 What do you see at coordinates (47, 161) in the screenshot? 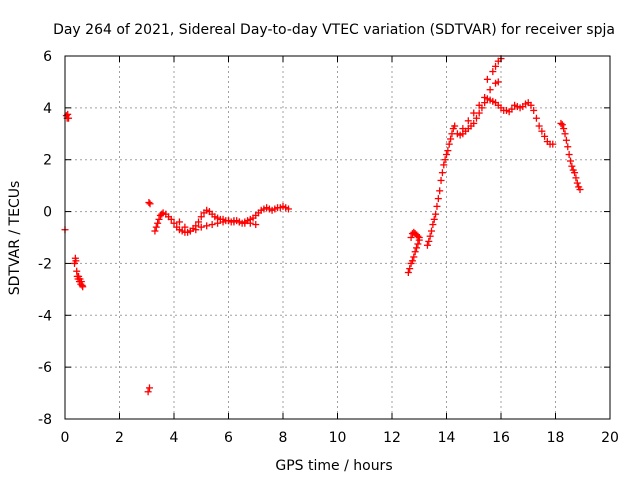
I see `y-tick-label: 2` at bounding box center [47, 161].